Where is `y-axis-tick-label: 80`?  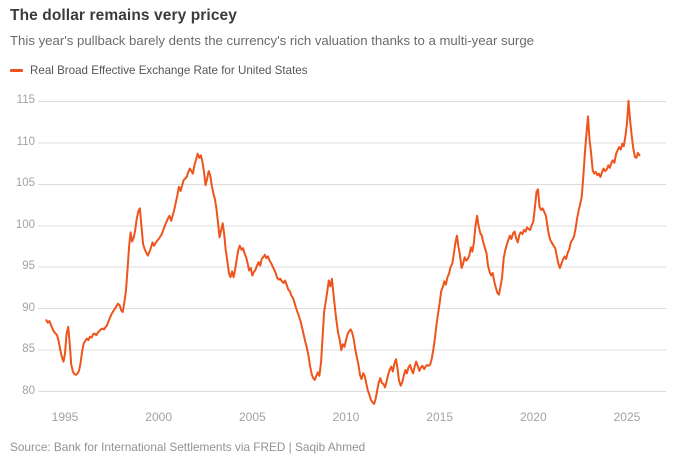 y-axis-tick-label: 80 is located at coordinates (28, 390).